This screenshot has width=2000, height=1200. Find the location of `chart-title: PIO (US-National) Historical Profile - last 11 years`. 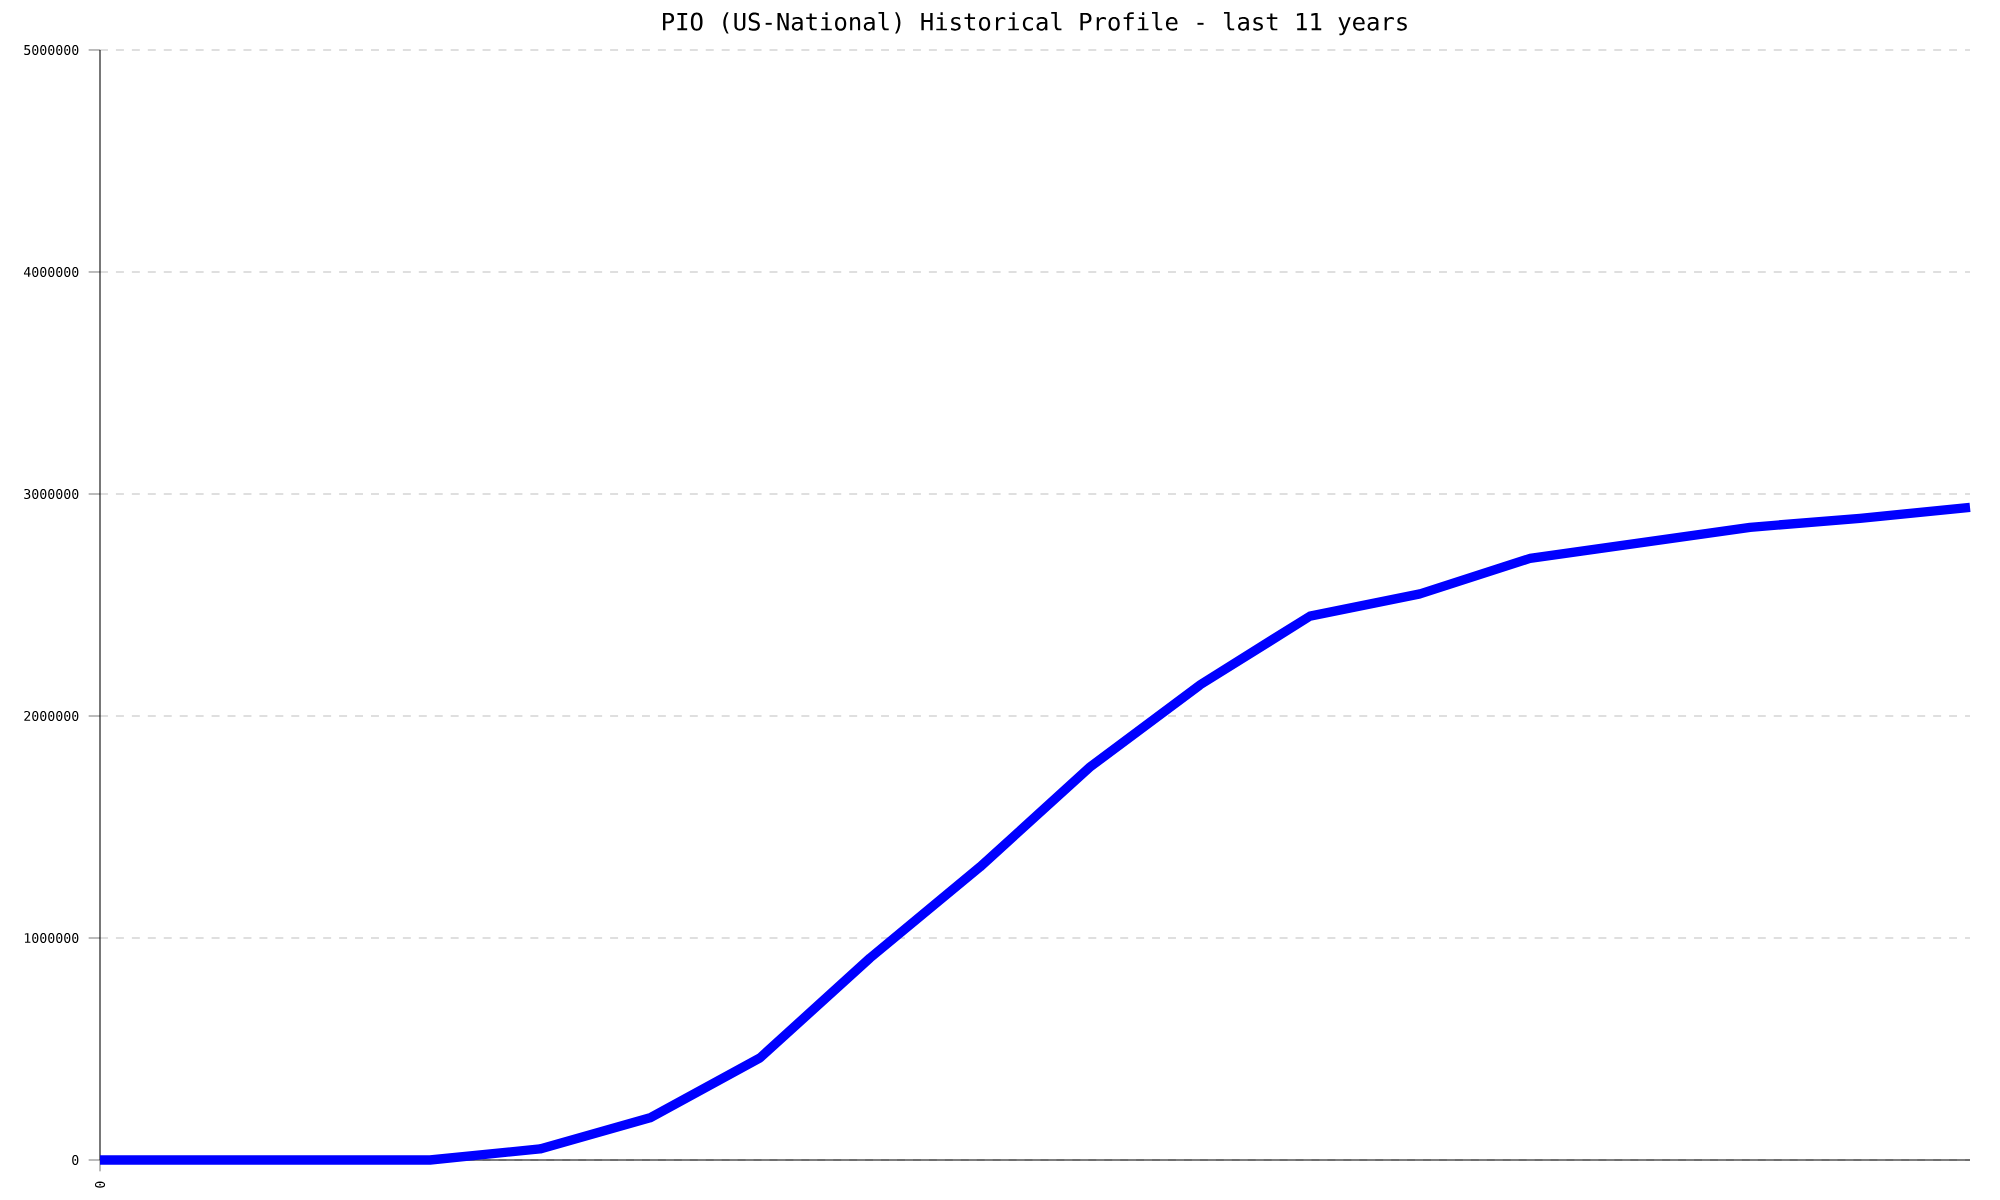

chart-title: PIO (US-National) Historical Profile - last 11 years is located at coordinates (1035, 24).